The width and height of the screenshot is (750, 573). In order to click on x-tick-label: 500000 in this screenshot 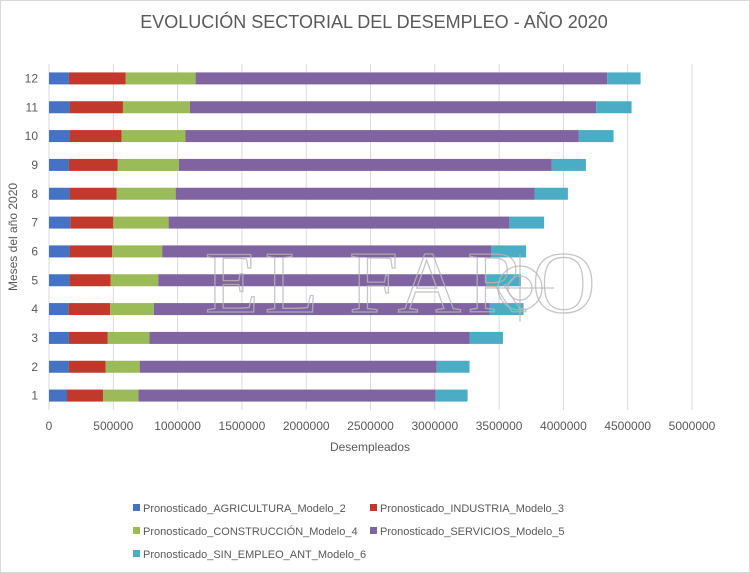, I will do `click(113, 426)`.